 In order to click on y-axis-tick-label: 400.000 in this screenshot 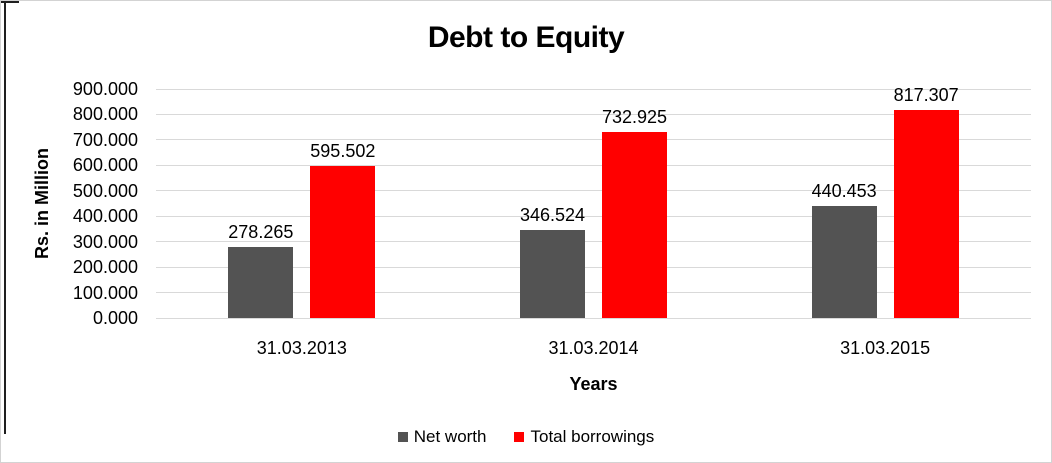, I will do `click(105, 216)`.